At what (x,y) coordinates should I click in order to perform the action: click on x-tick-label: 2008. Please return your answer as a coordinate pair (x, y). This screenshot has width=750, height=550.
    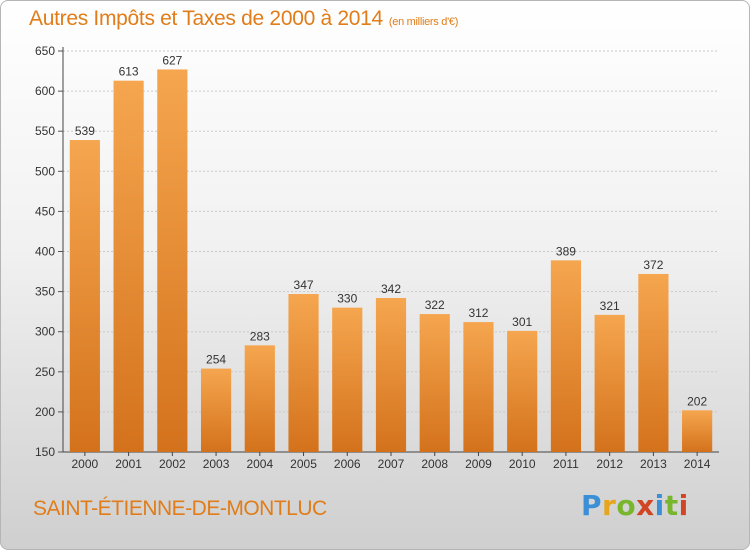
    Looking at the image, I should click on (434, 464).